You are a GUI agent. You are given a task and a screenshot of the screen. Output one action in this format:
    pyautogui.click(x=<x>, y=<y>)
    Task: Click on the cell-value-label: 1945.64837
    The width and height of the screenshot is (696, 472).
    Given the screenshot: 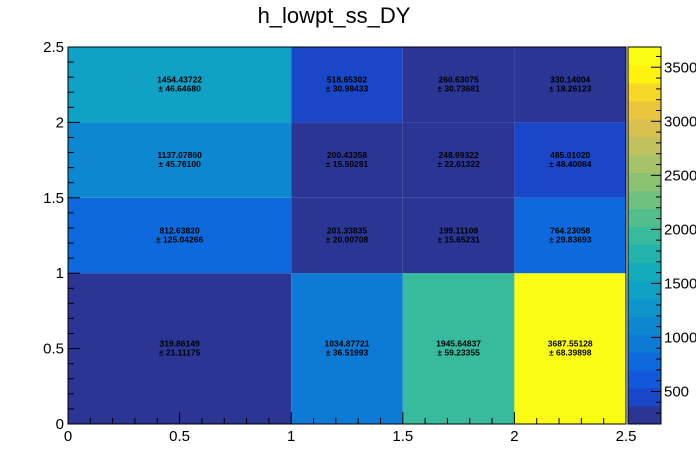 What is the action you would take?
    pyautogui.click(x=458, y=344)
    